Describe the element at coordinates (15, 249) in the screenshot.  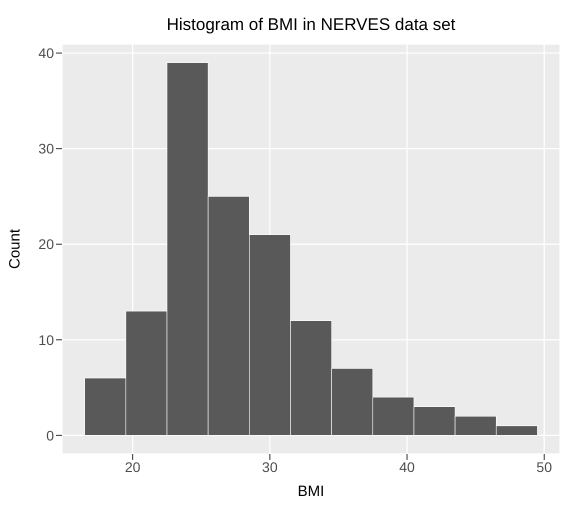
I see `y-axis-title: Count` at that location.